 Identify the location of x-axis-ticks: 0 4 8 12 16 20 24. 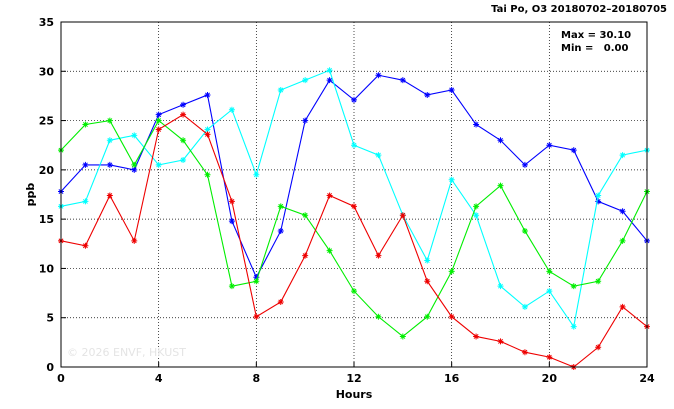
(356, 373).